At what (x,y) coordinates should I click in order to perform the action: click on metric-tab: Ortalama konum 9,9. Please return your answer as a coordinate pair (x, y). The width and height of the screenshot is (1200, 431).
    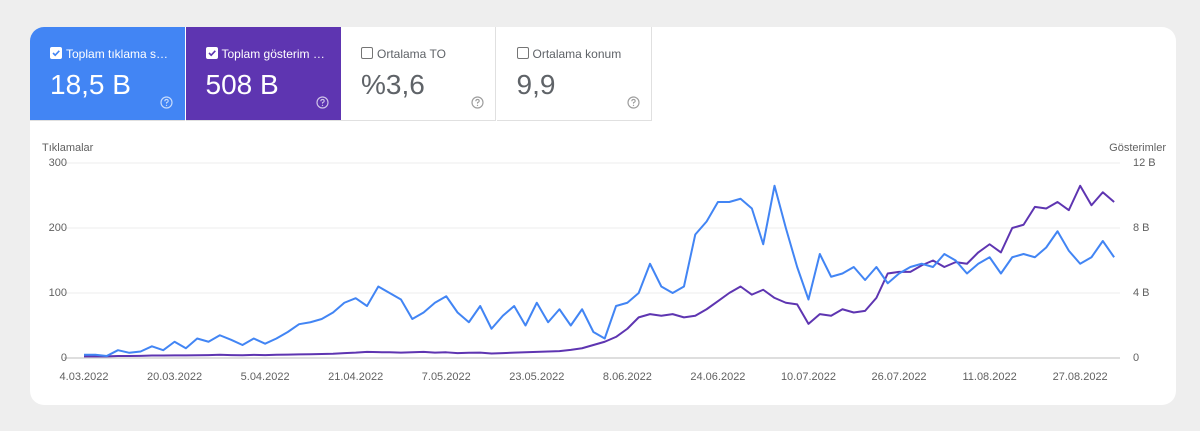
    Looking at the image, I should click on (574, 74).